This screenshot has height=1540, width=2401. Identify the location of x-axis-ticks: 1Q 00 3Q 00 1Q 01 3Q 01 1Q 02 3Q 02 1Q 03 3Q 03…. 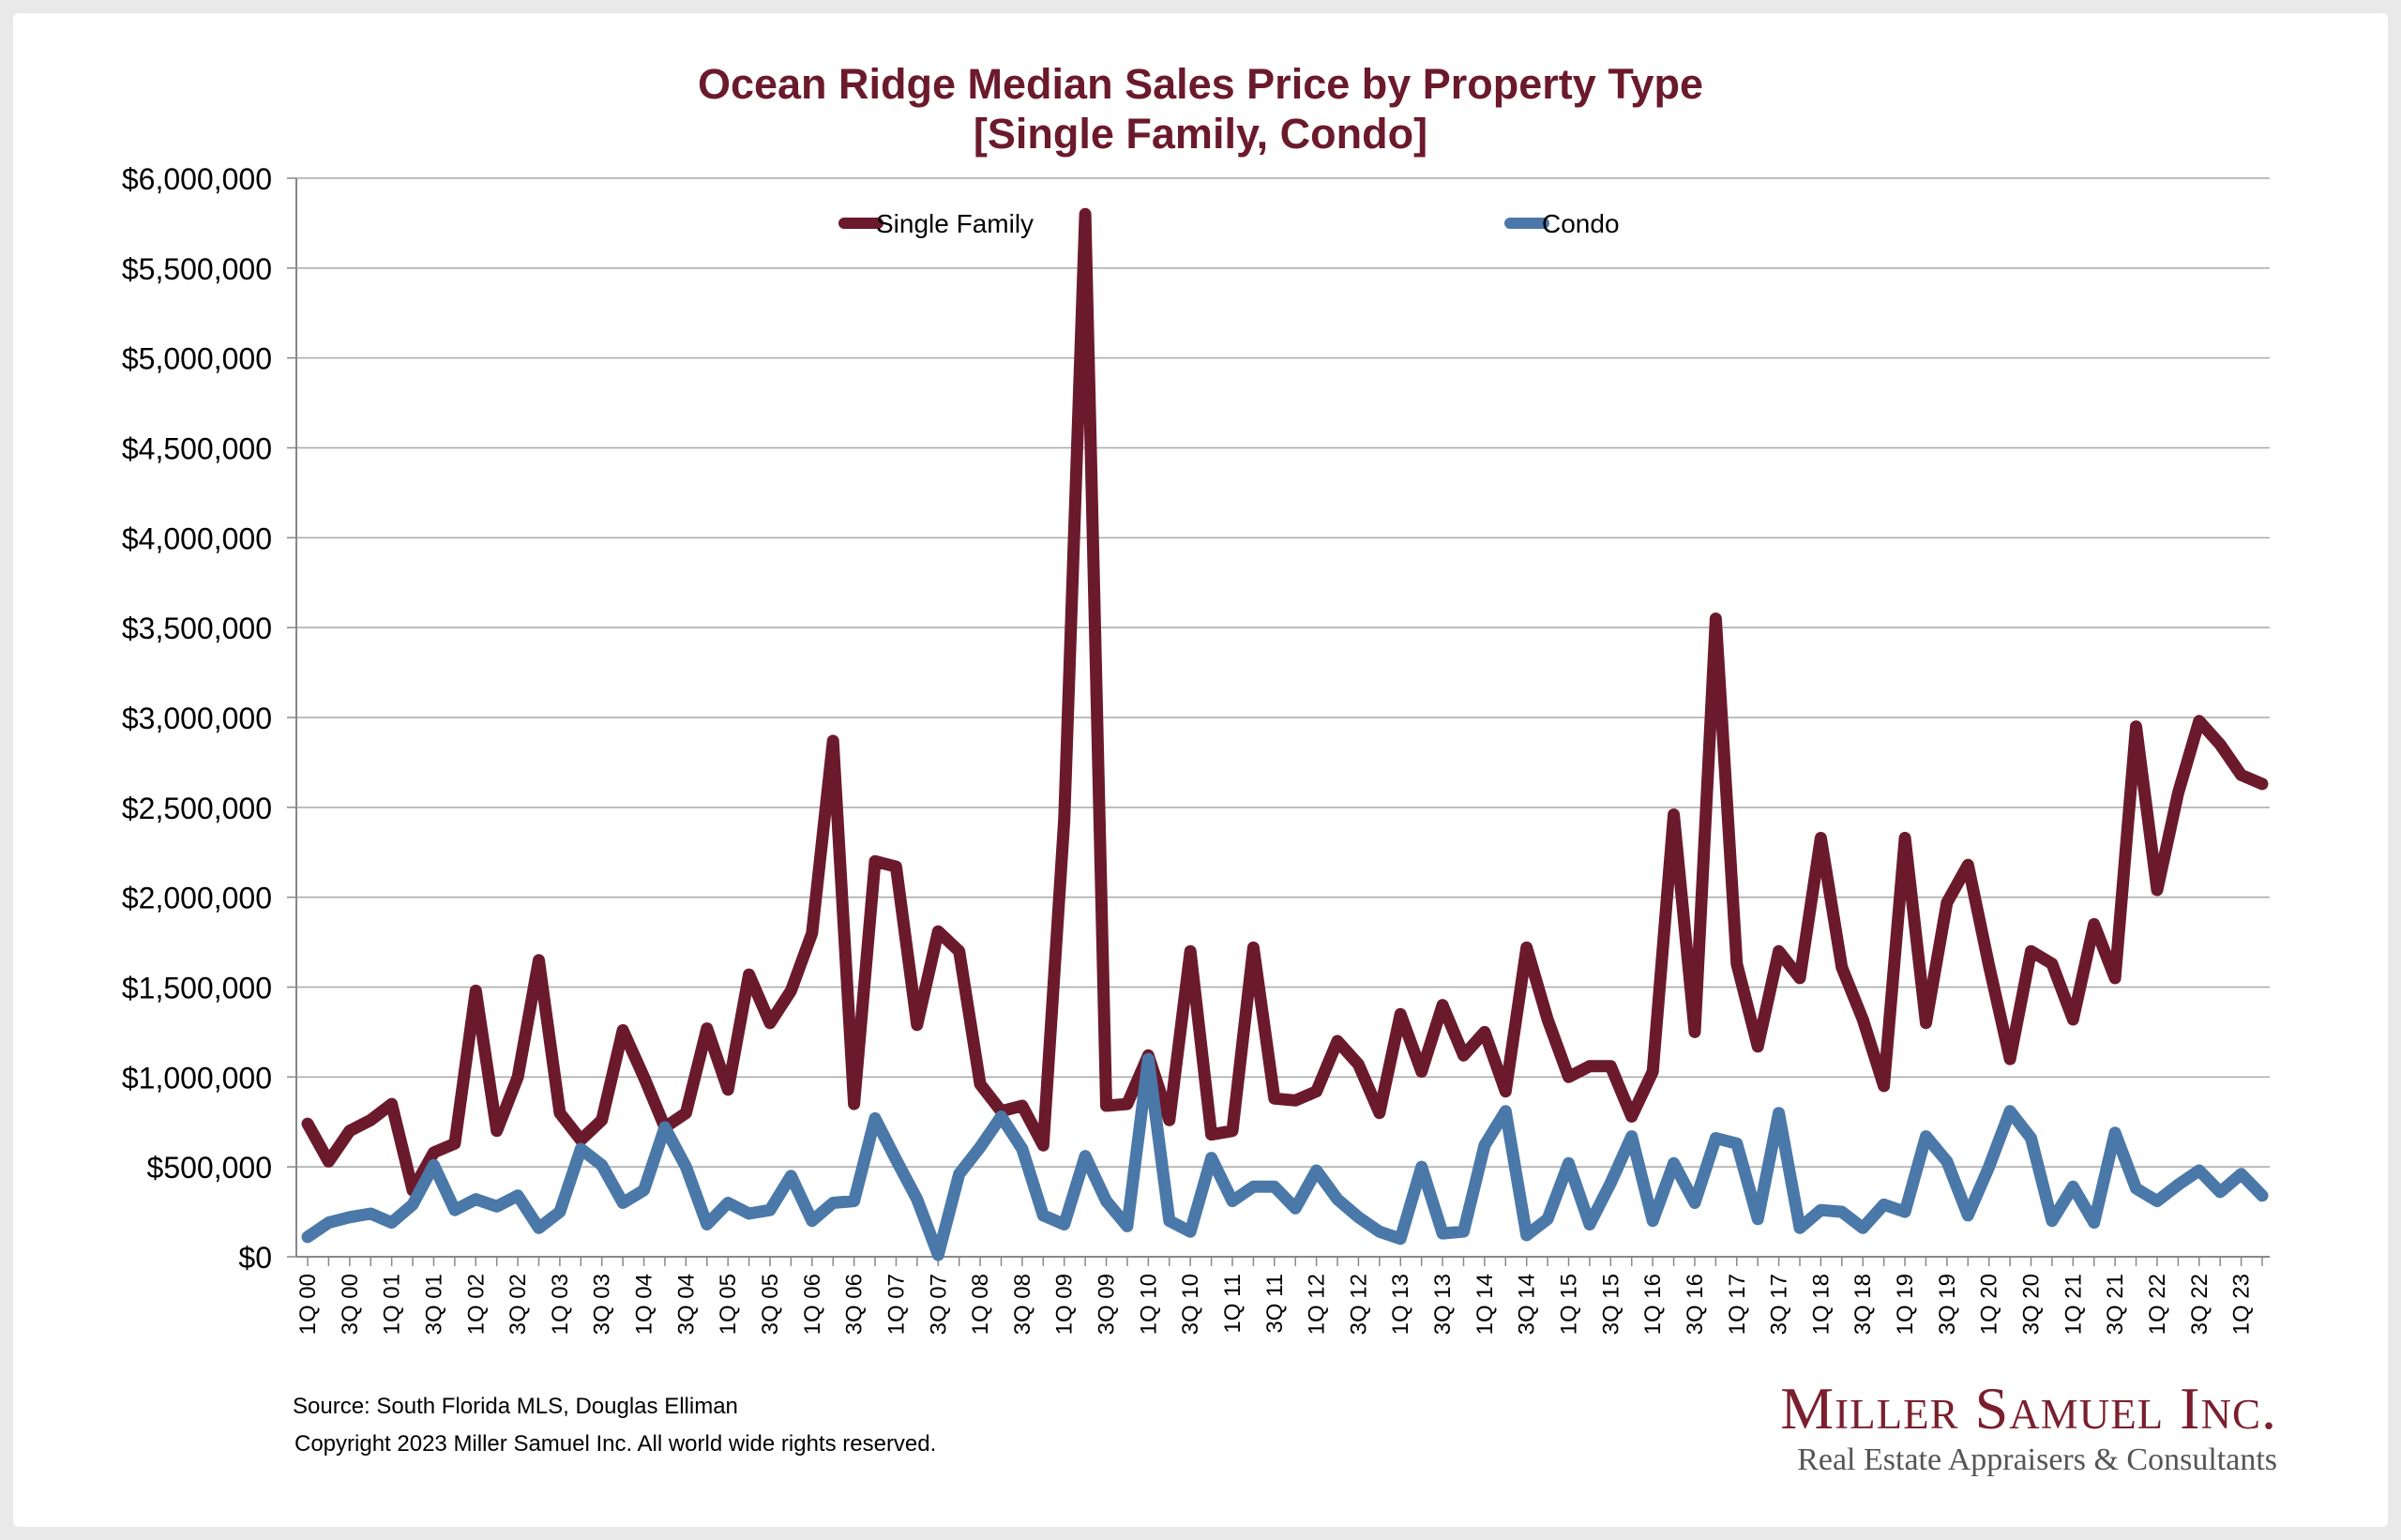
(1279, 1296).